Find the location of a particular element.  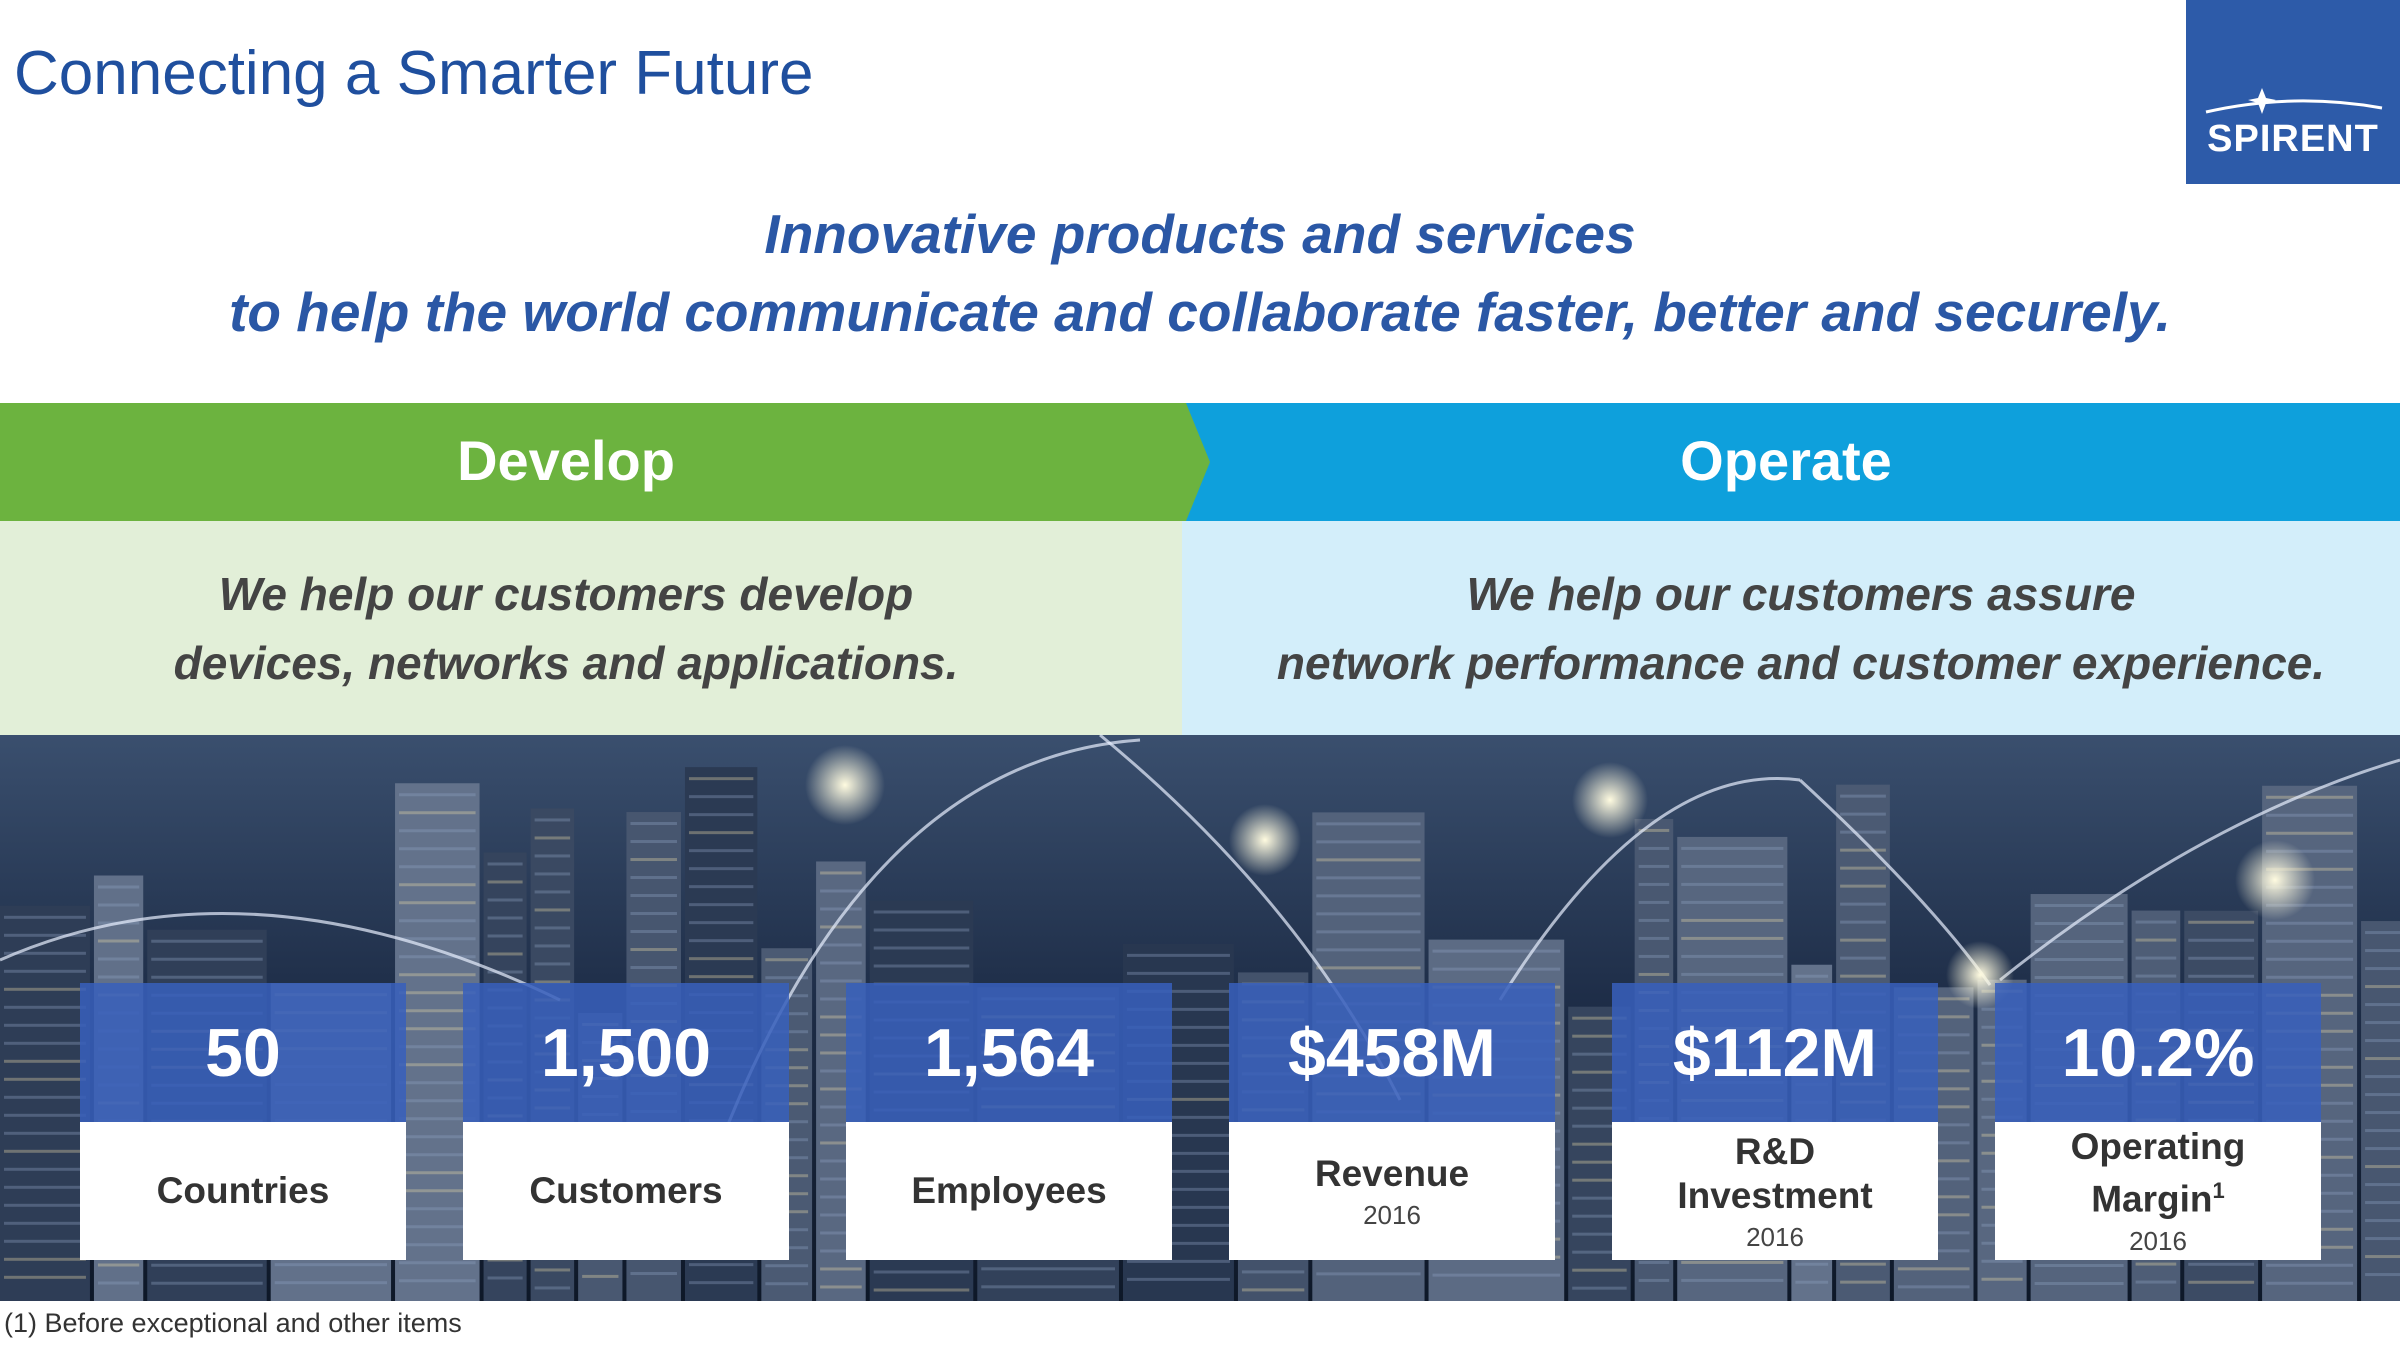

label-text: Countries is located at coordinates (243, 1190).